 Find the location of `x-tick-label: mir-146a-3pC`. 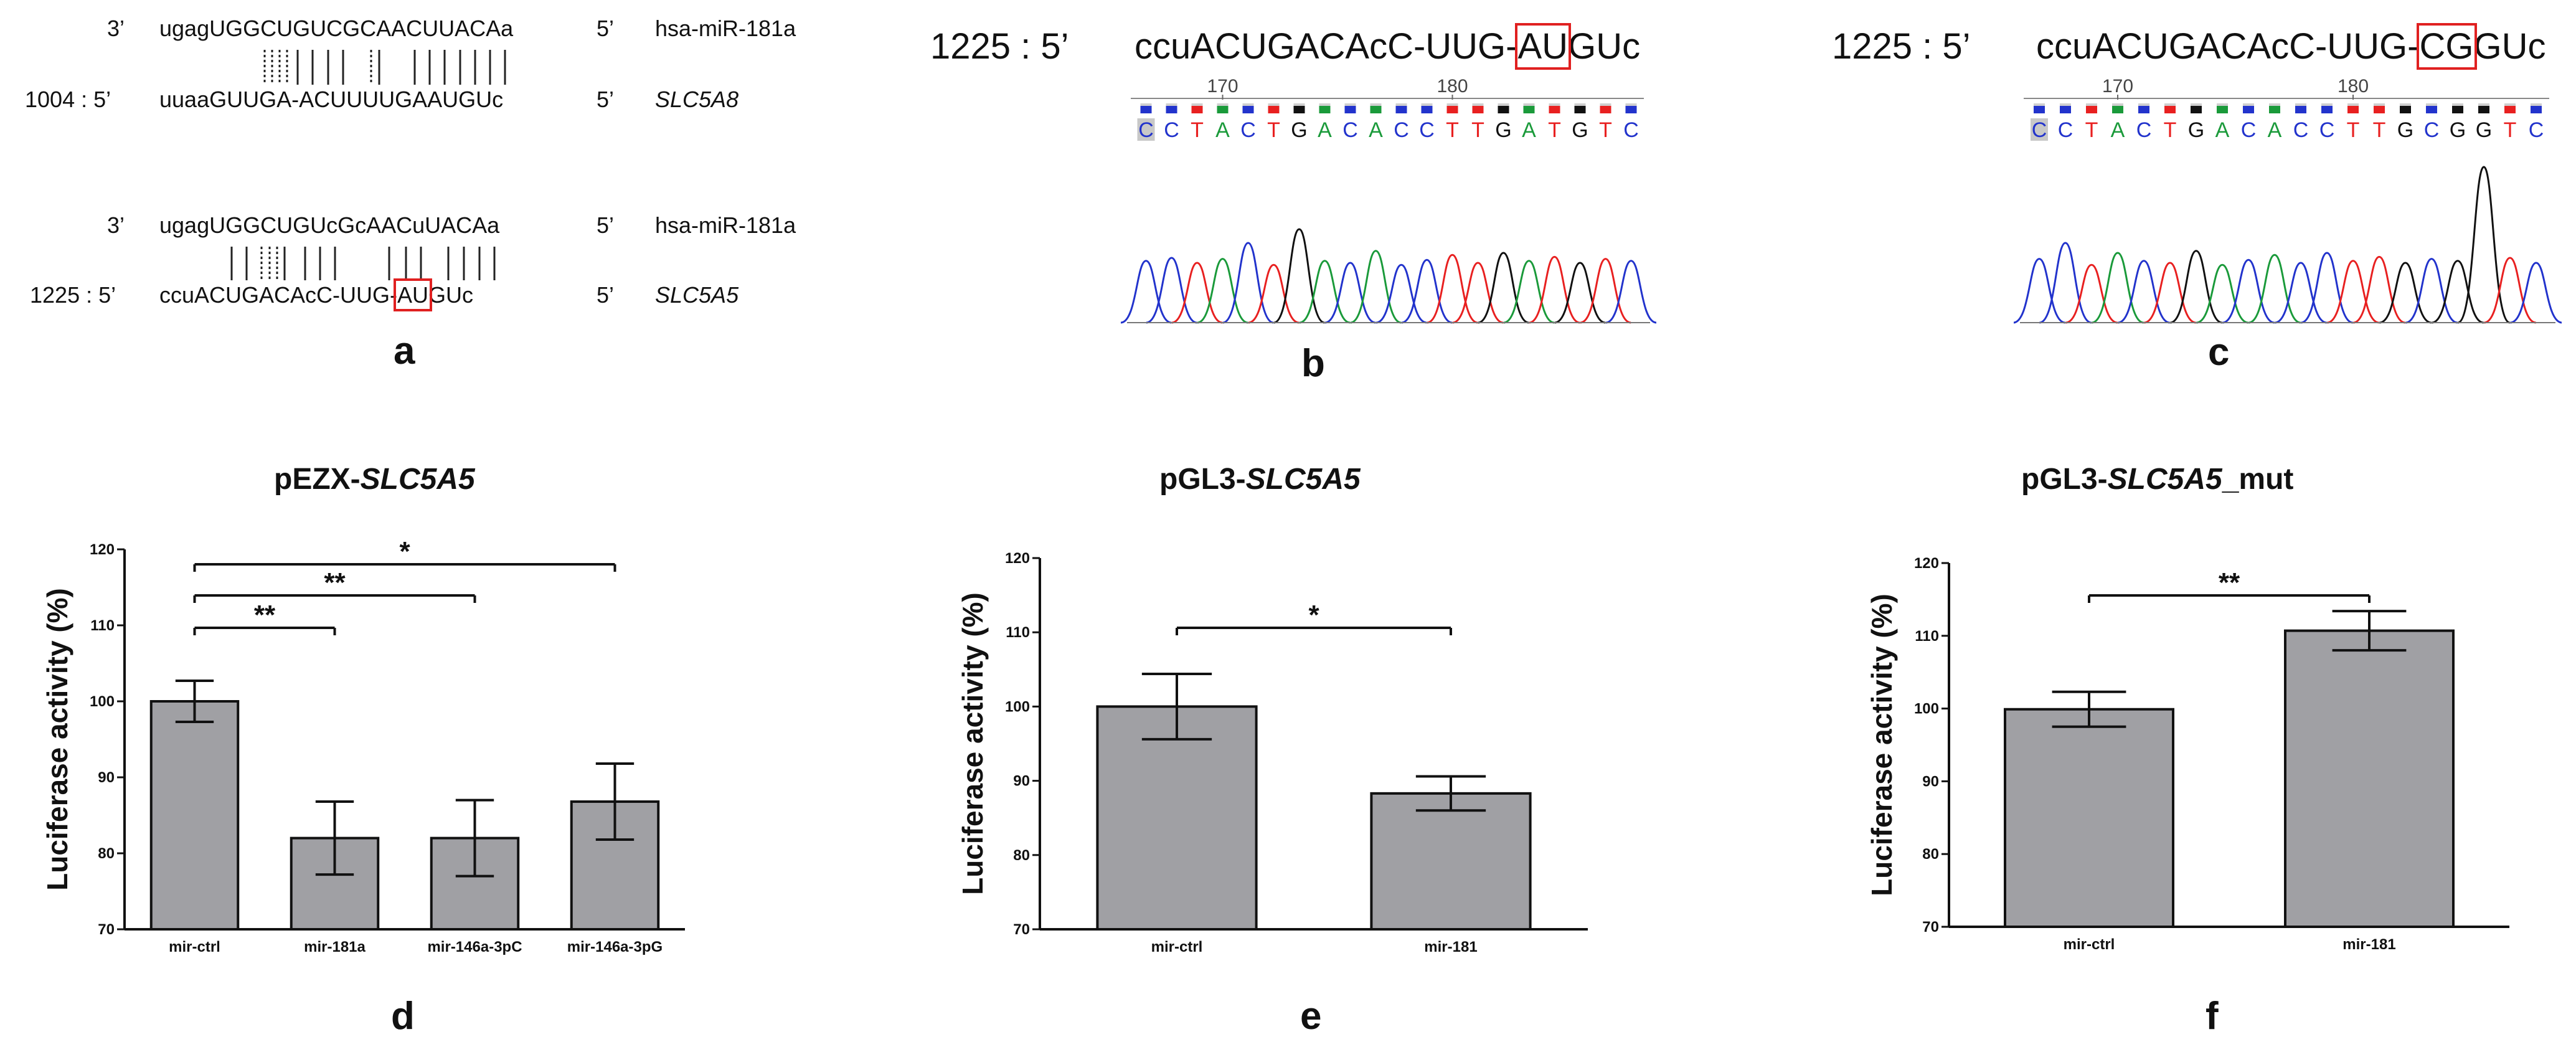

x-tick-label: mir-146a-3pC is located at coordinates (474, 947).